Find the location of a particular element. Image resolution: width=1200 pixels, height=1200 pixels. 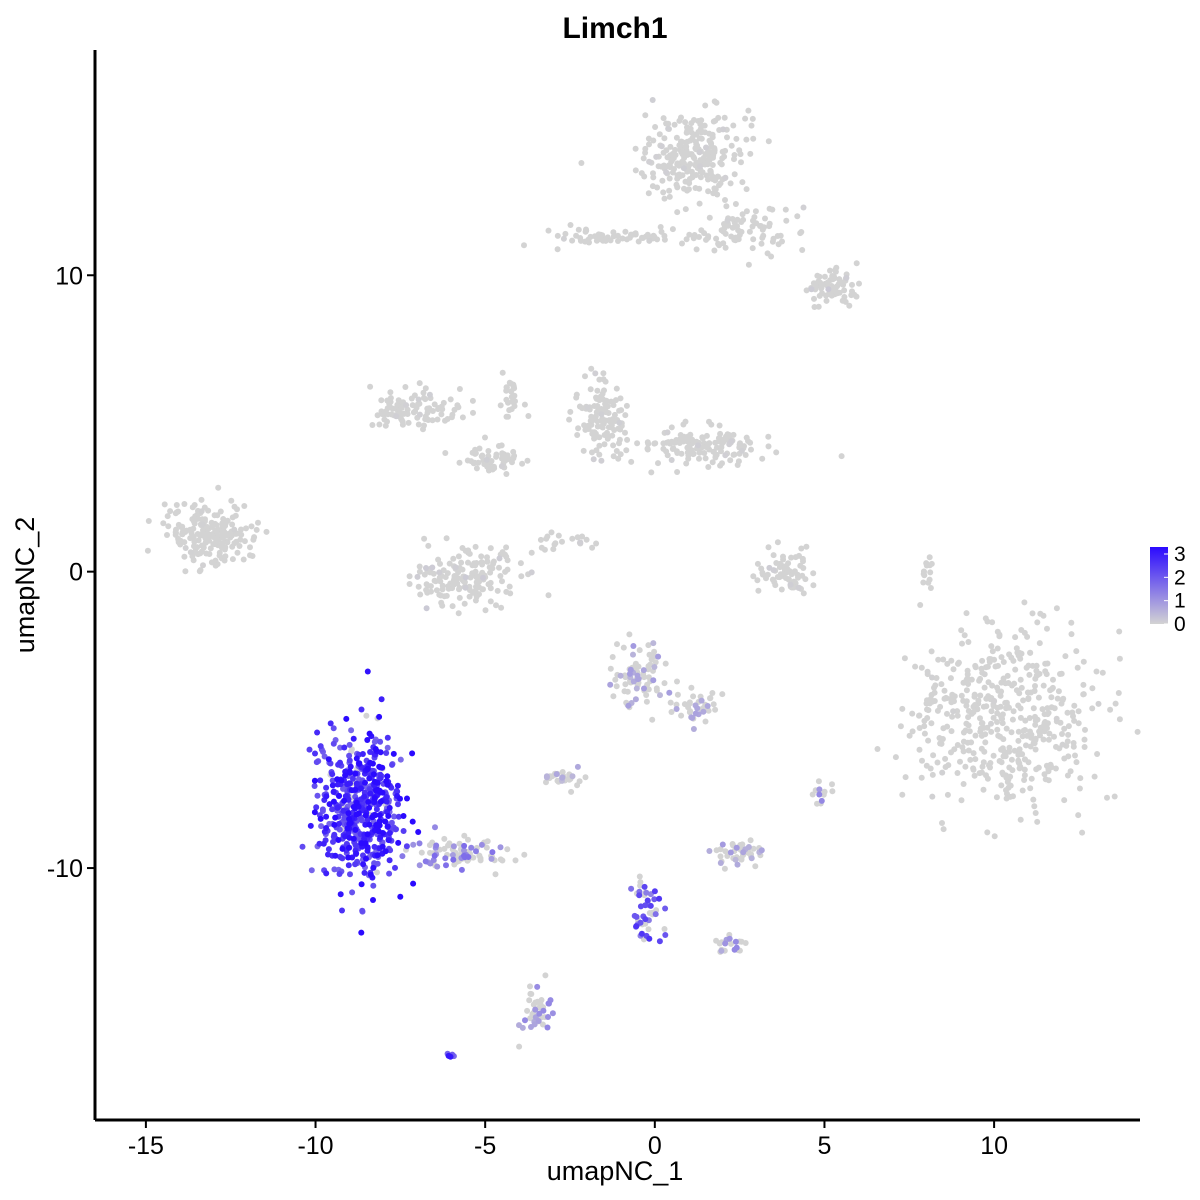

y-axis-label: umapNC_2 is located at coordinates (25, 585).